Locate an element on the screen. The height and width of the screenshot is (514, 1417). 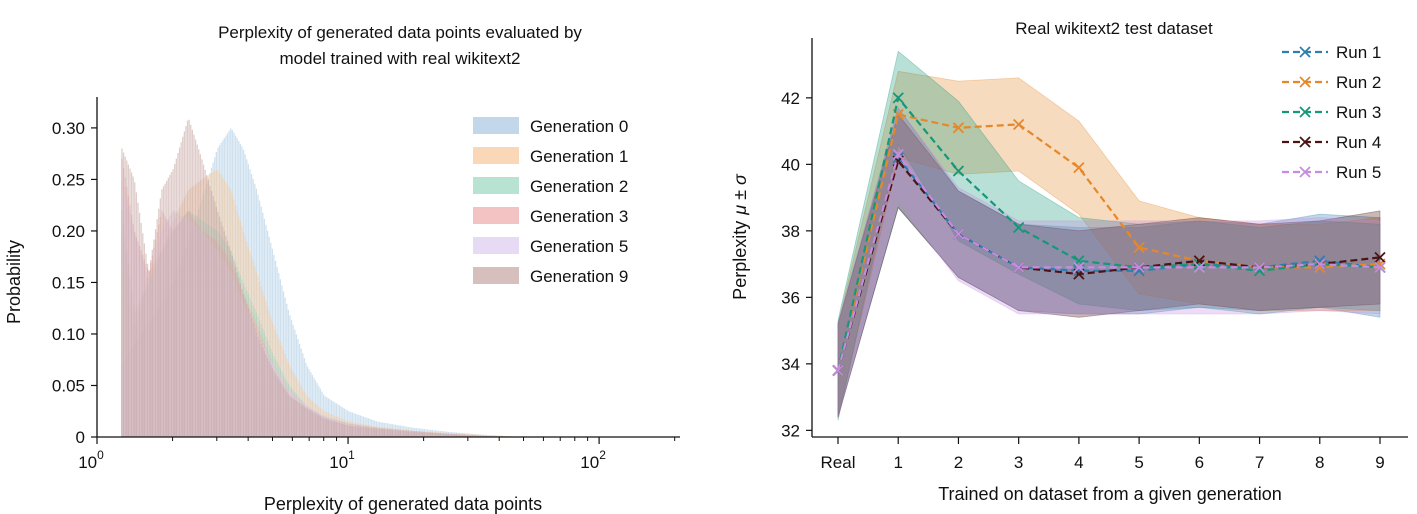
histogram-y-tick-label: 0.25 is located at coordinates (68, 179).